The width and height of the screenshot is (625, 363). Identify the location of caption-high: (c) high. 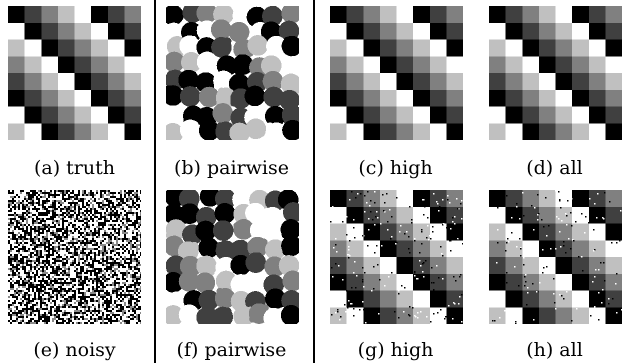
(395, 168).